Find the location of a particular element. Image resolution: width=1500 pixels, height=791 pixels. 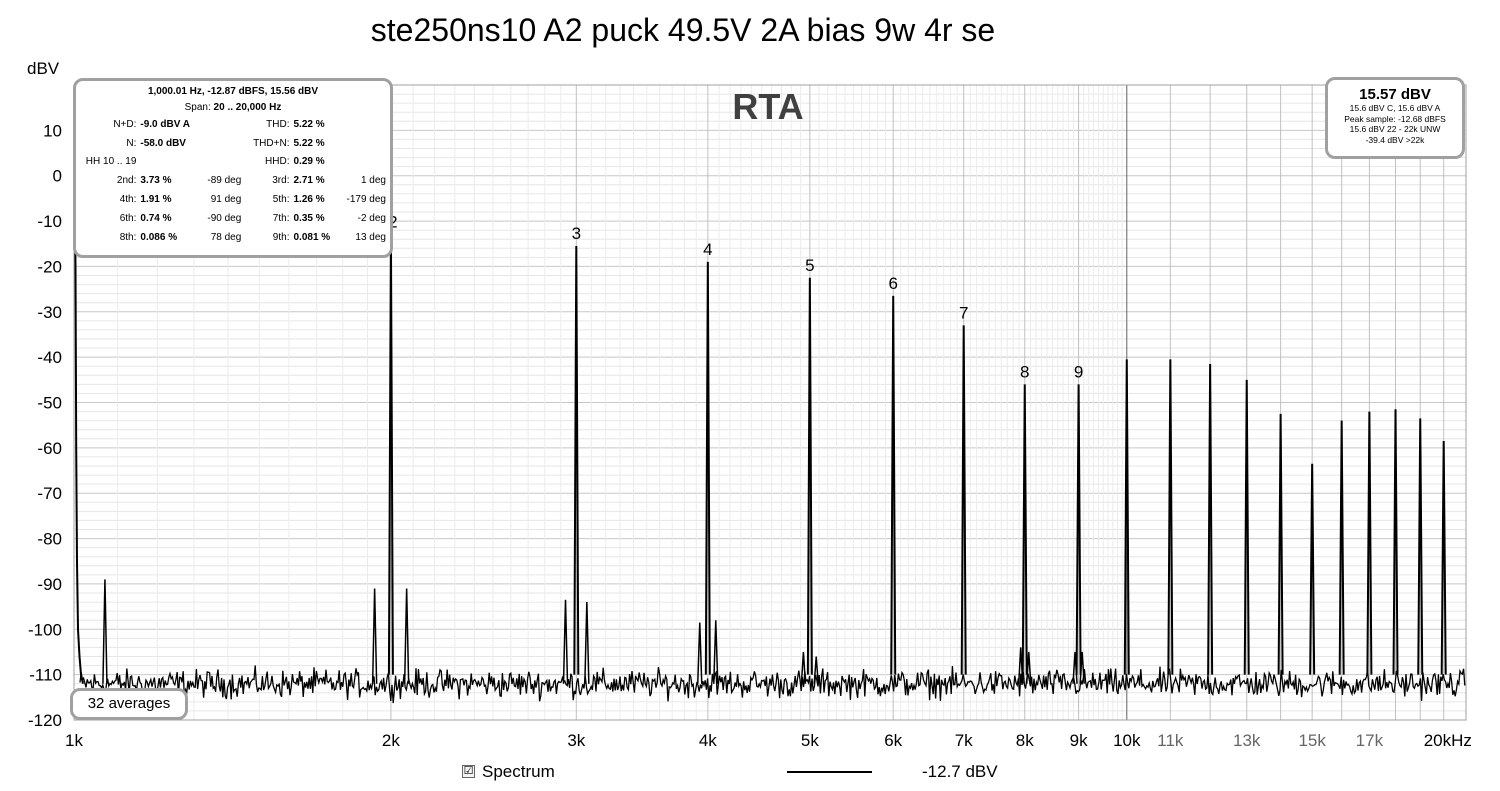

y-tick-label: 0 is located at coordinates (57, 176).